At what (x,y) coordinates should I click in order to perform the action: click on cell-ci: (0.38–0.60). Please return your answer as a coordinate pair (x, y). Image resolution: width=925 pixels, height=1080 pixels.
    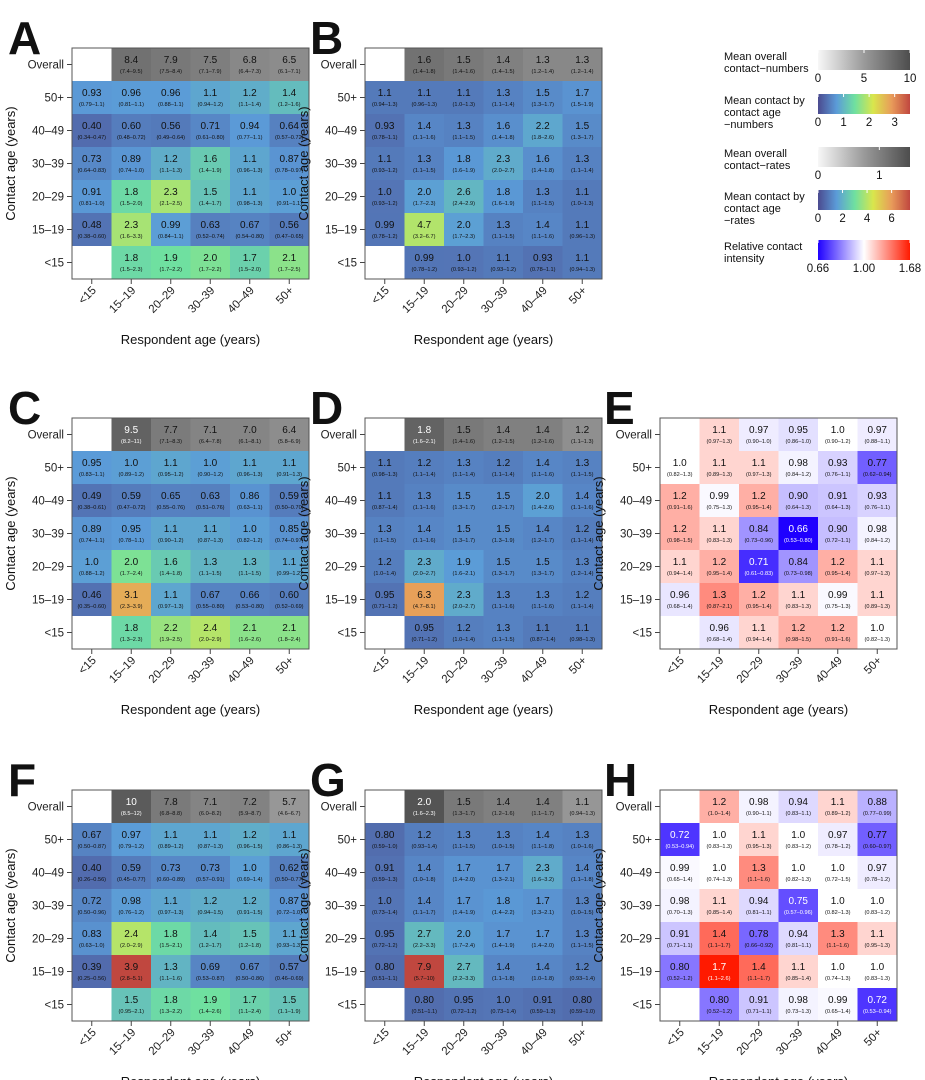
    Looking at the image, I should click on (91, 237).